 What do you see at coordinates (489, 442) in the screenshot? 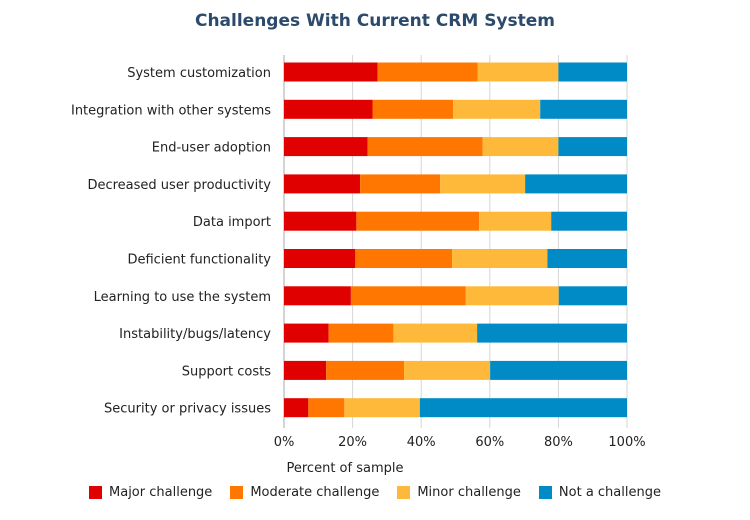
I see `x-tick-label: 60%` at bounding box center [489, 442].